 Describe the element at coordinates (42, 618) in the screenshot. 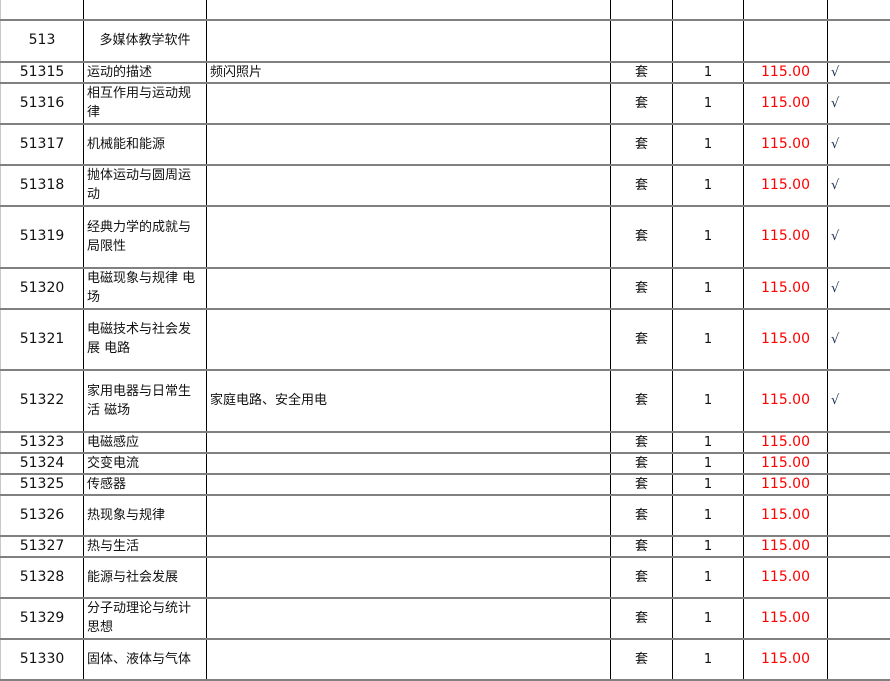

I see `item-code: 51329` at that location.